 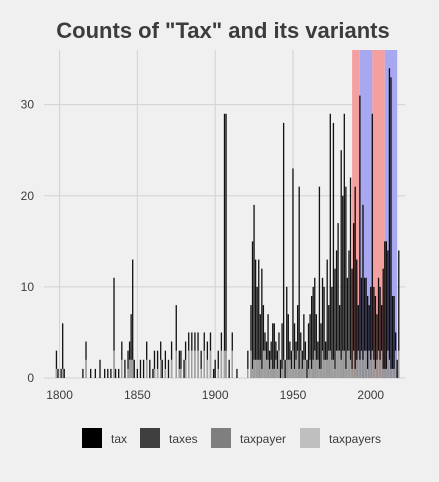 What do you see at coordinates (310, 438) in the screenshot?
I see `legend-key-taxpayers` at bounding box center [310, 438].